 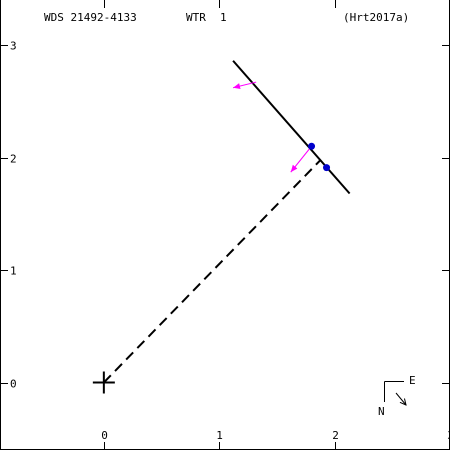 I want to click on orientation-indicator: E N, so click(x=397, y=396).